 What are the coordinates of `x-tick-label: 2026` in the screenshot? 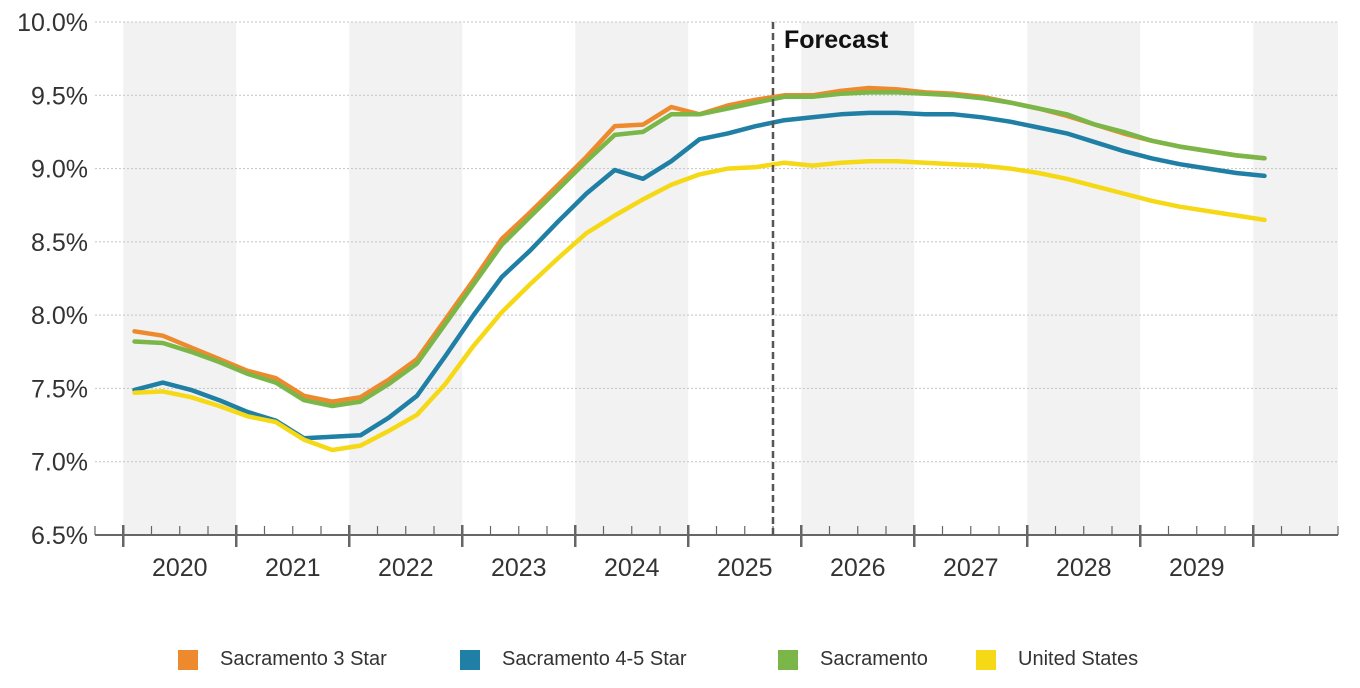 It's located at (858, 568).